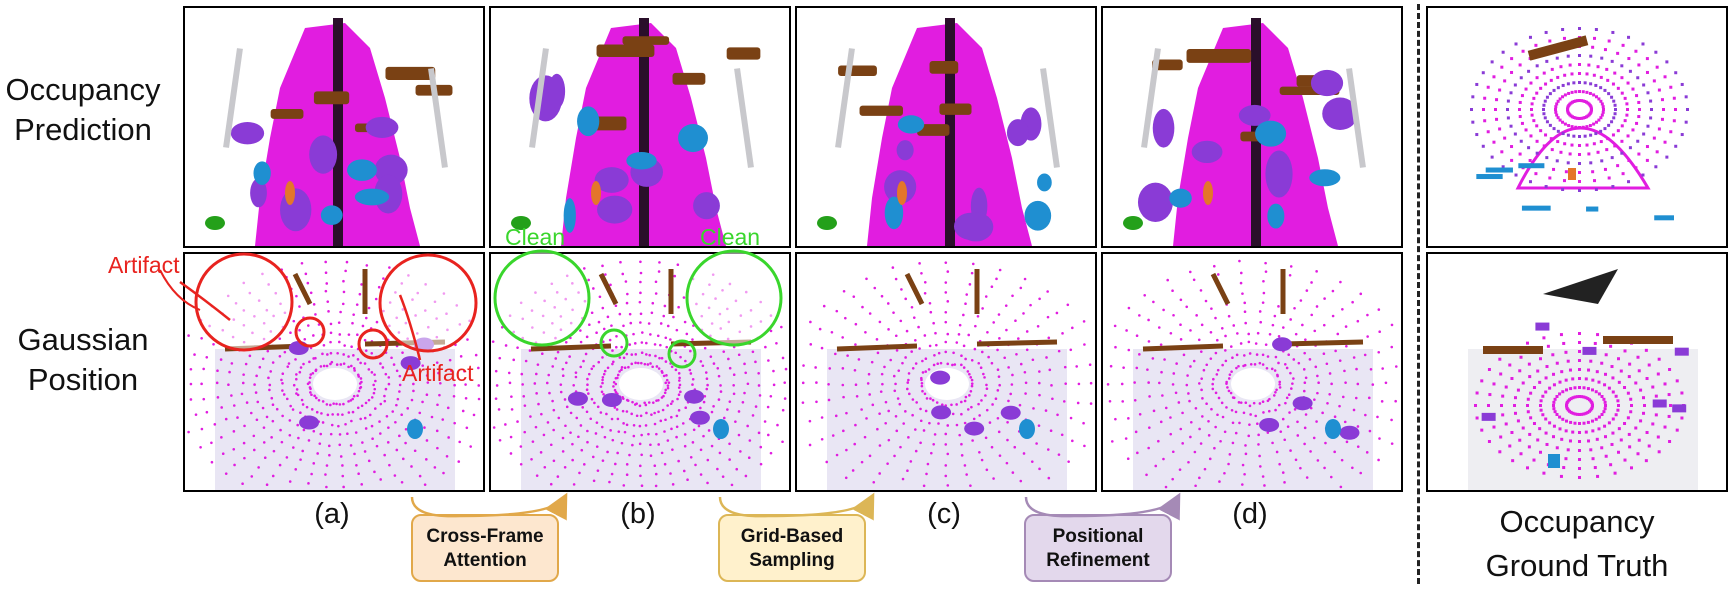  What do you see at coordinates (332, 514) in the screenshot?
I see `caption-a: (a)` at bounding box center [332, 514].